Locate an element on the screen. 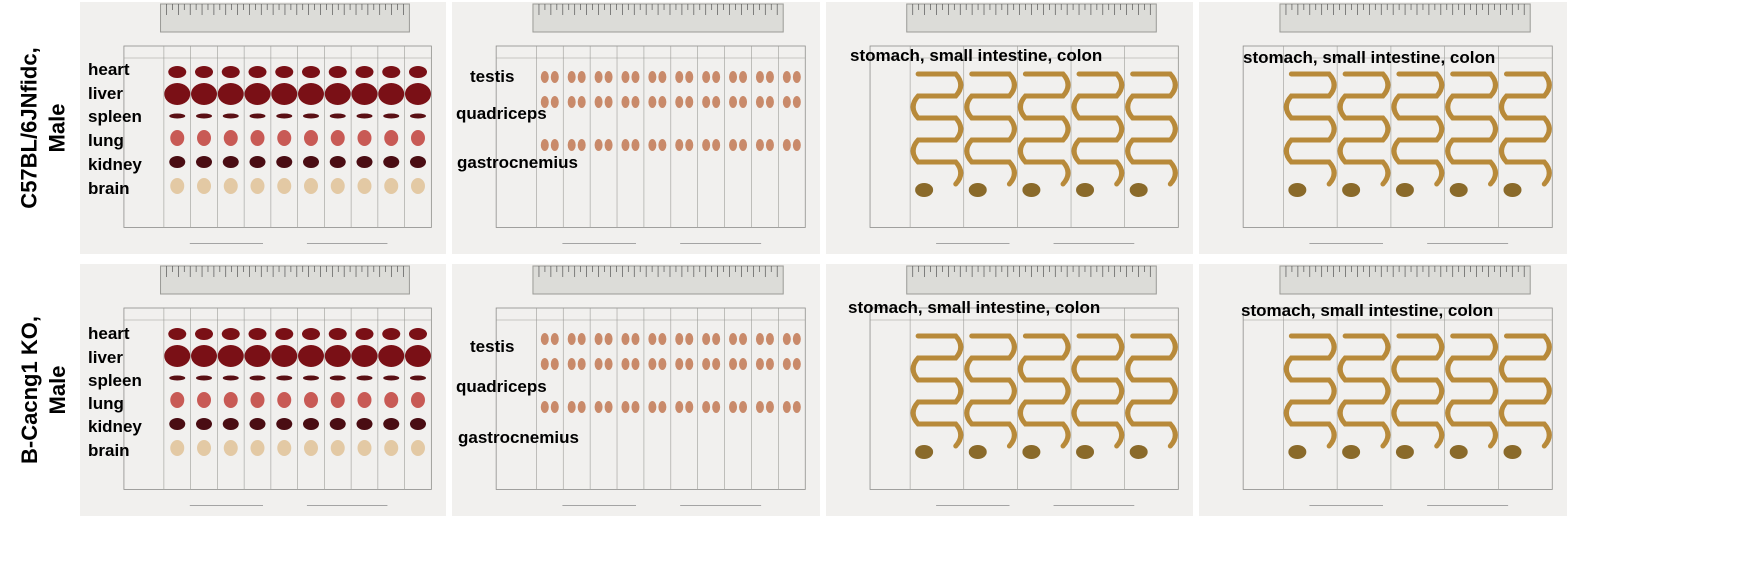  photo-organs-wildtype-image is located at coordinates (263, 128).